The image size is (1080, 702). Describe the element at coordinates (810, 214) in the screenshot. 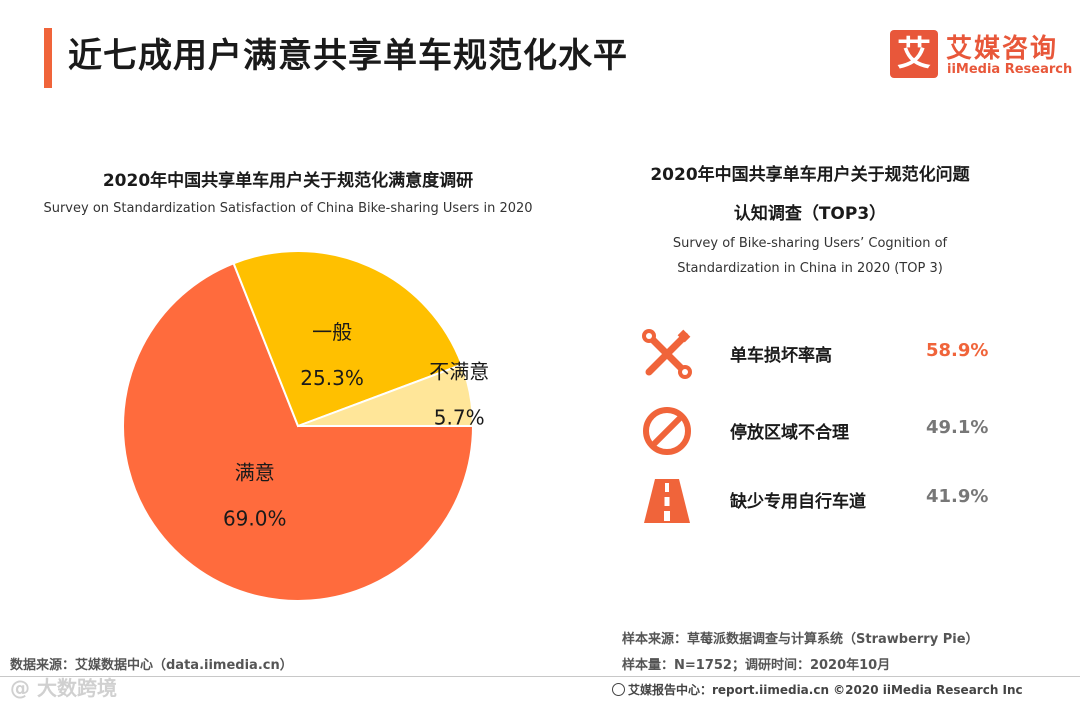

I see `right-title-cn-line2: 认知调查（TOP3）` at that location.